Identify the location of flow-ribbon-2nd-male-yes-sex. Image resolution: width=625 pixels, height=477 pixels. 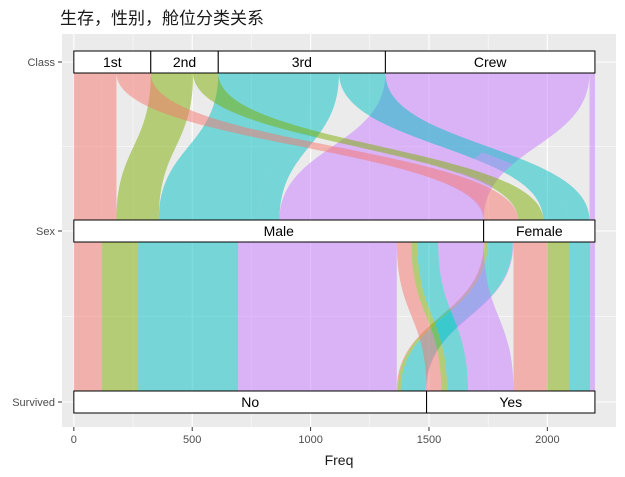
(429, 316).